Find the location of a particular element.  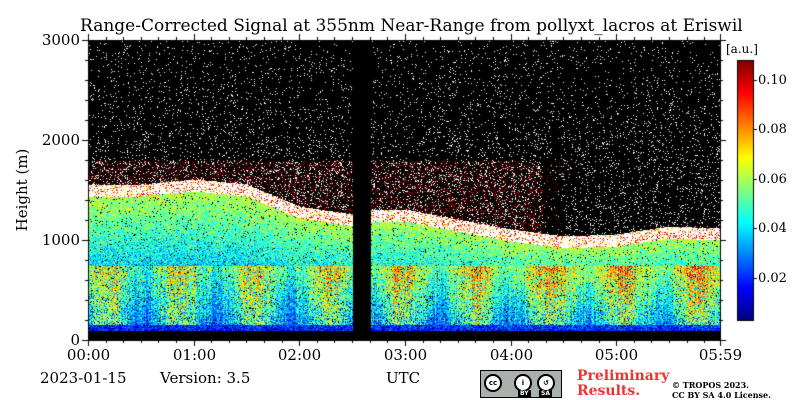

y-axis-label: Height (m) is located at coordinates (22, 190).